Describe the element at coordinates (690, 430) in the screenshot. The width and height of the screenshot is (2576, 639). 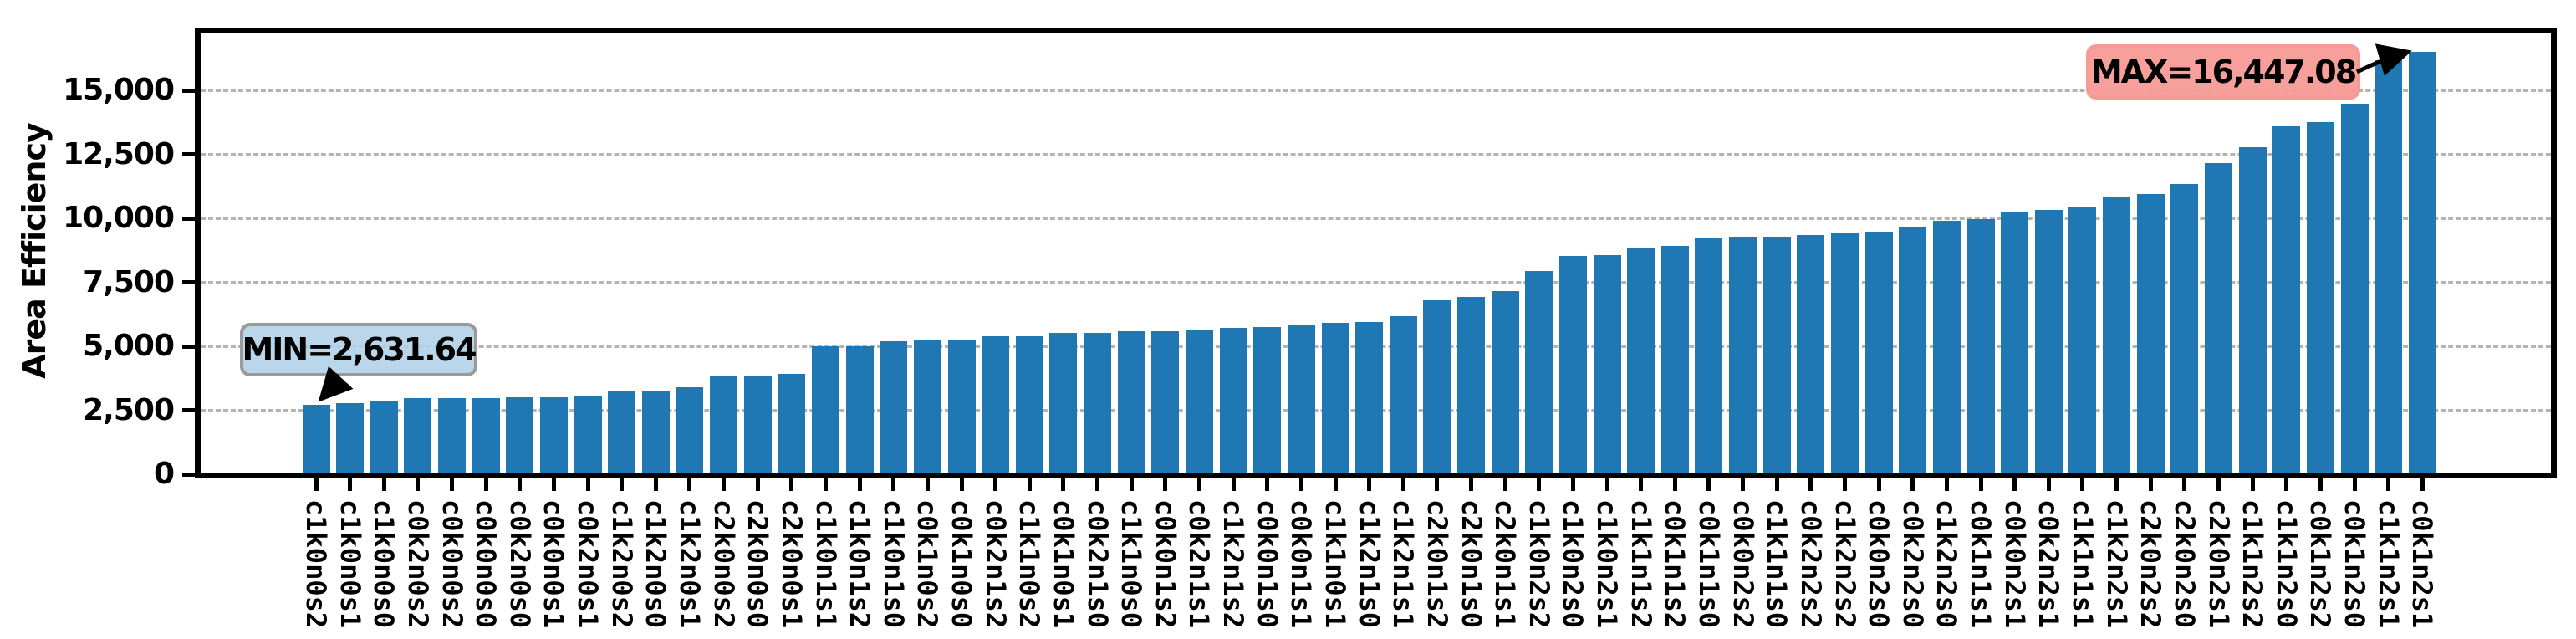
I see `bar-c1k2n0s1` at that location.